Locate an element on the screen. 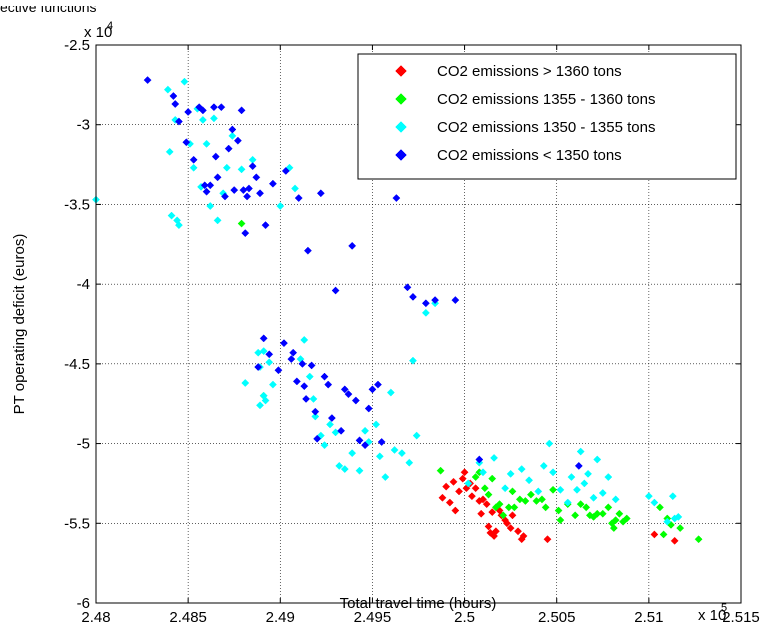 This screenshot has height=624, width=768. x-tick-label: 2.495 is located at coordinates (373, 616).